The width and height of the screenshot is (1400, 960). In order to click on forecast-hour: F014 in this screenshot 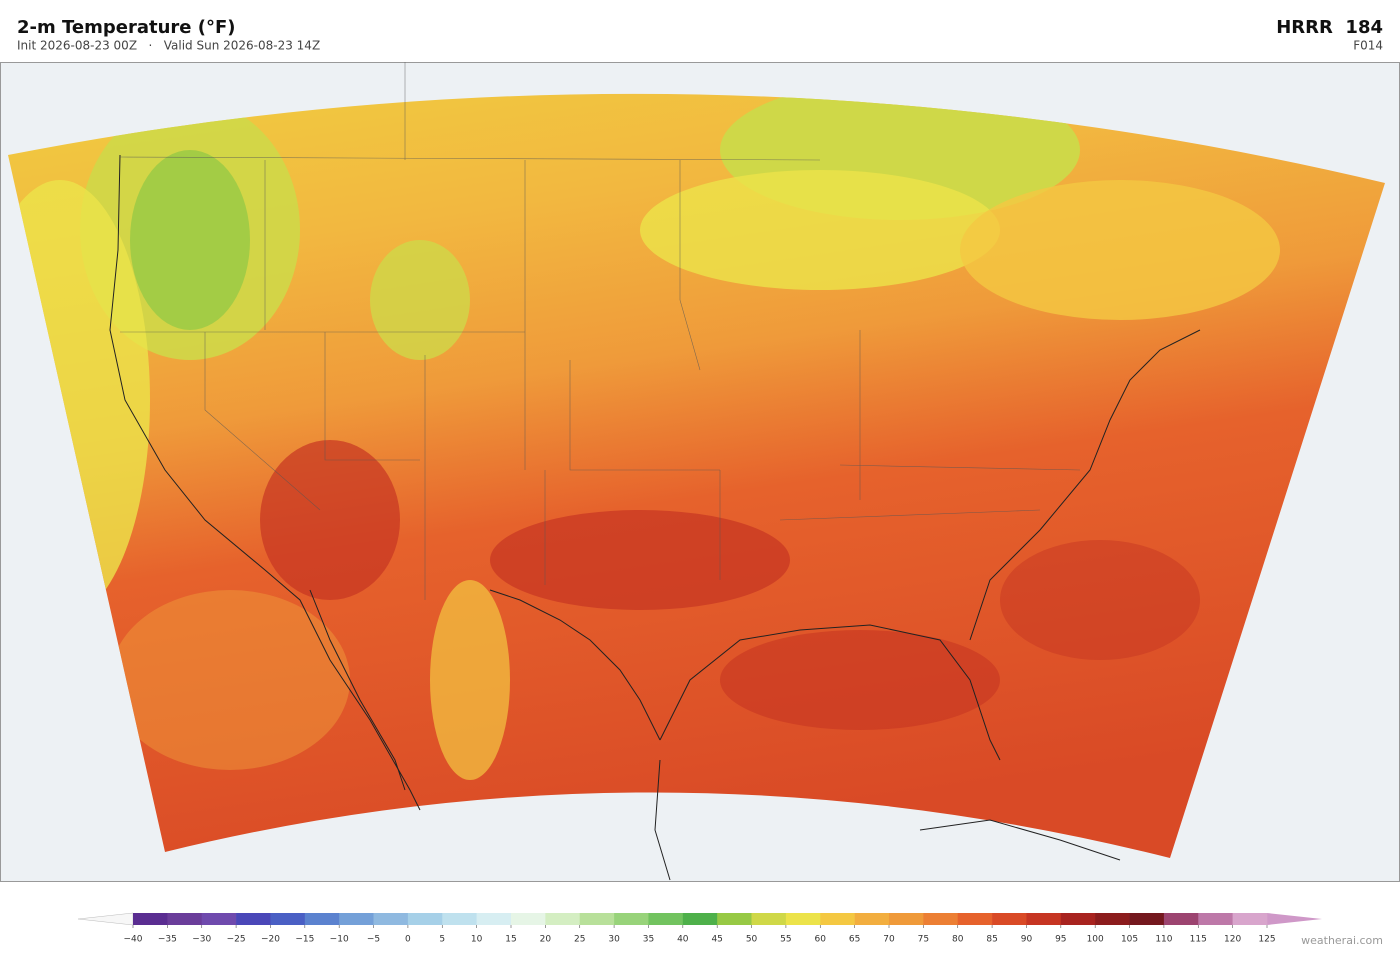, I will do `click(1368, 46)`.